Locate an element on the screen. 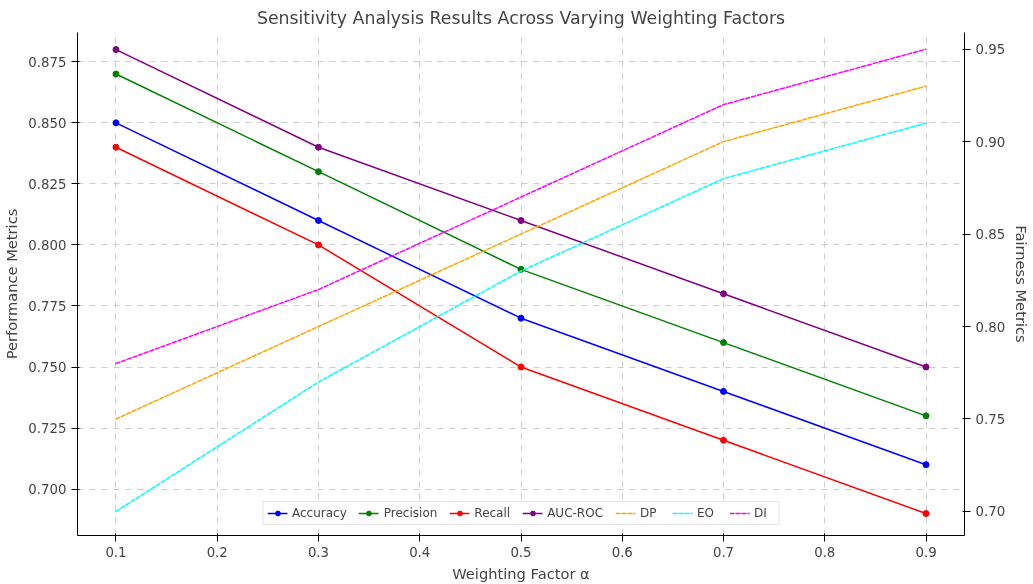 This screenshot has width=1033, height=584. x-tick-label: 0.3 is located at coordinates (318, 552).